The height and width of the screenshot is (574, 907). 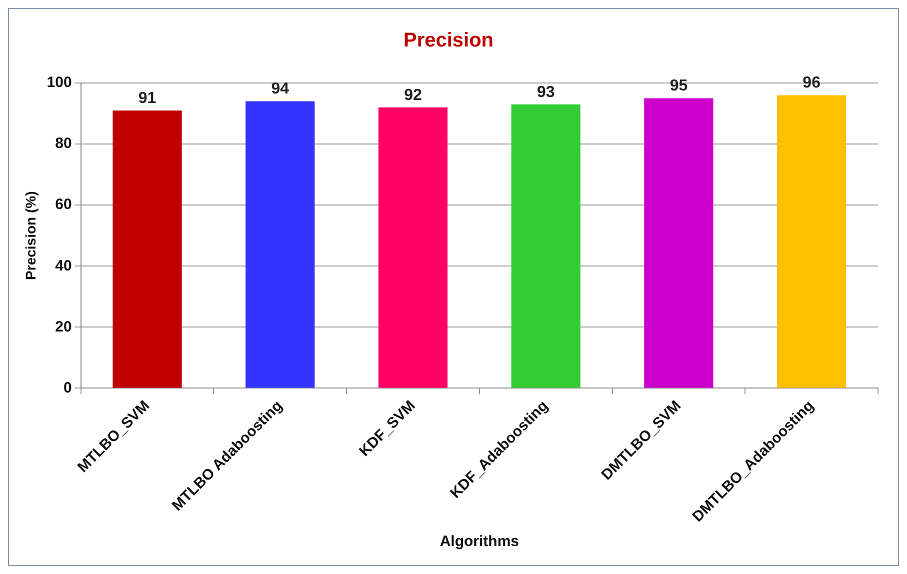 I want to click on x-axis-title: Algorithms, so click(x=479, y=541).